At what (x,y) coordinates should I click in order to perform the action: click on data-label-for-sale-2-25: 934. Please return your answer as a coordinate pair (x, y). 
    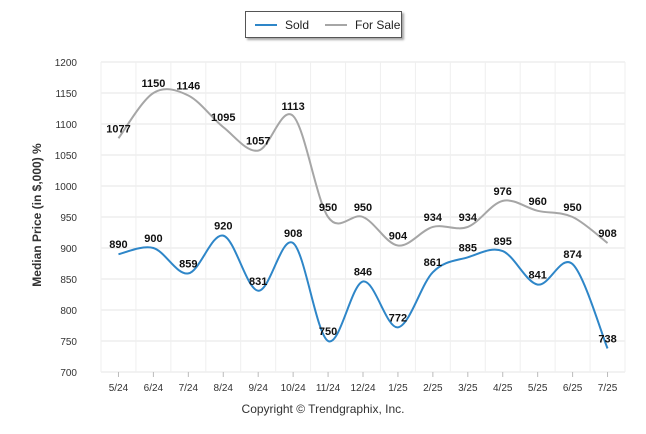
    Looking at the image, I should click on (433, 218).